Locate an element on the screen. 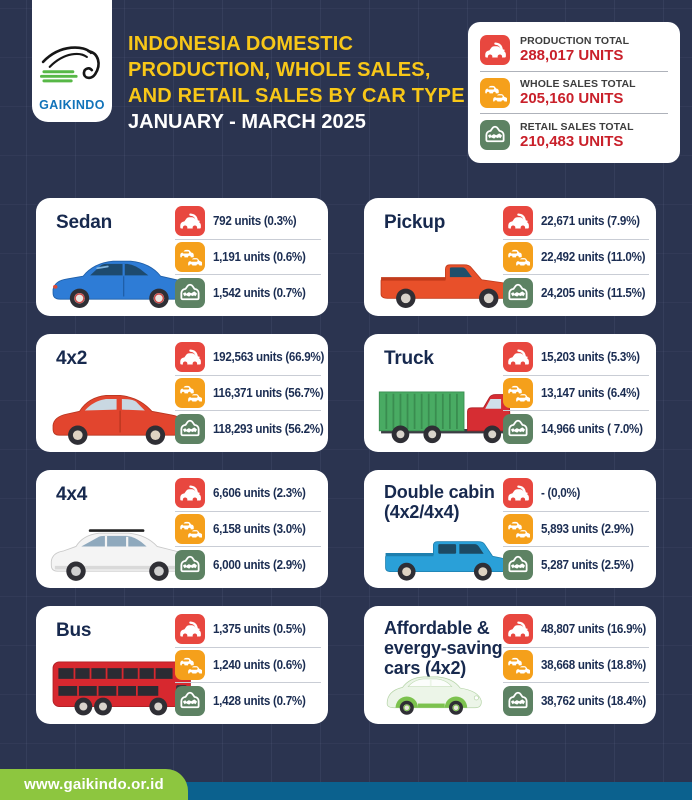 The image size is (692, 800). website-url: www.gaikindo.or.id is located at coordinates (94, 784).